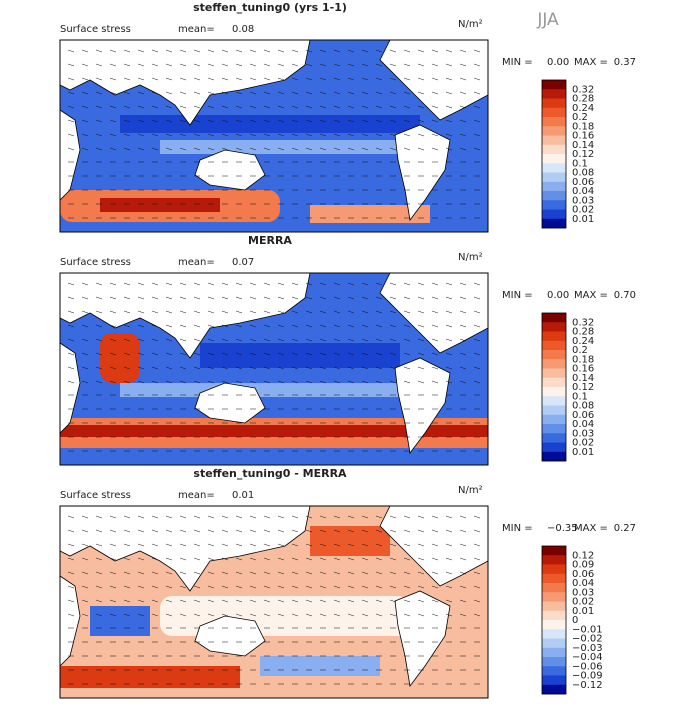 The image size is (700, 704). I want to click on colorbar-label: 0.02, so click(583, 210).